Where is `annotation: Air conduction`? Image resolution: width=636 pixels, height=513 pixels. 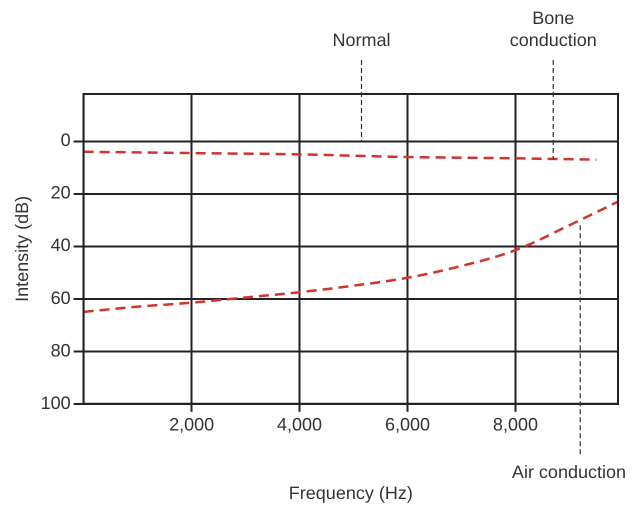
annotation: Air conduction is located at coordinates (569, 472).